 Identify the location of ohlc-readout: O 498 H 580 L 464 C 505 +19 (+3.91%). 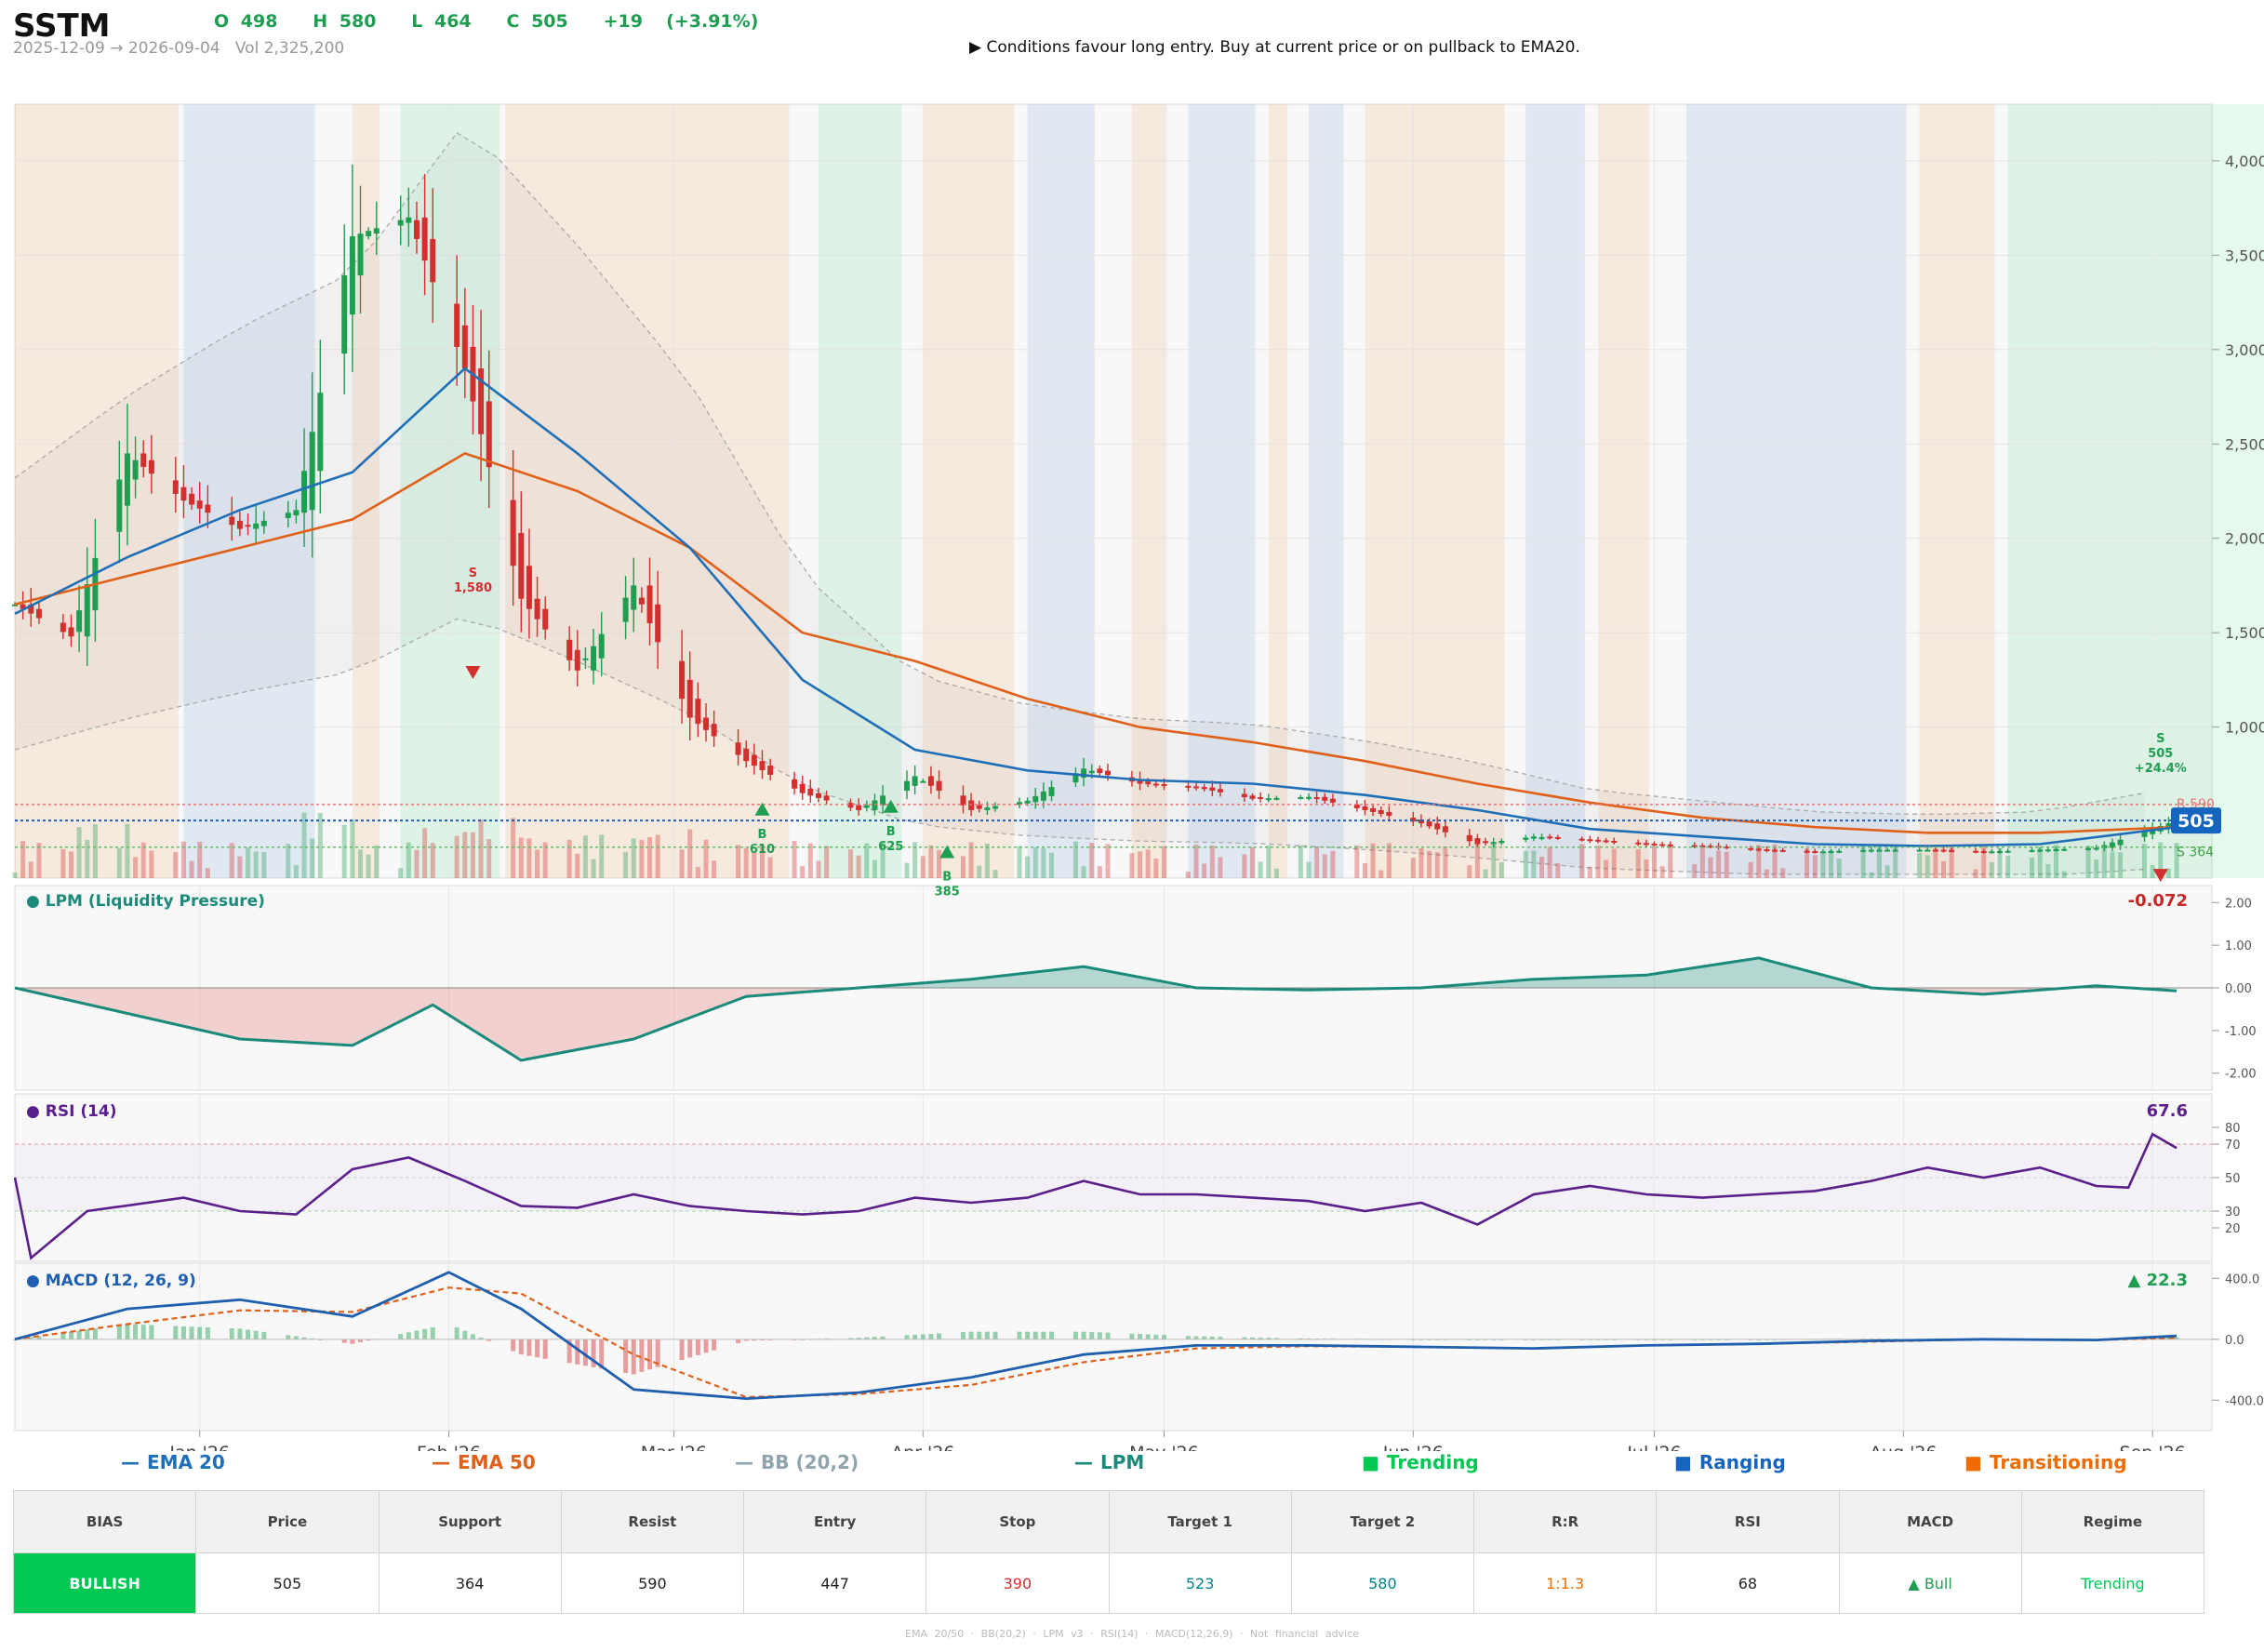
(487, 21).